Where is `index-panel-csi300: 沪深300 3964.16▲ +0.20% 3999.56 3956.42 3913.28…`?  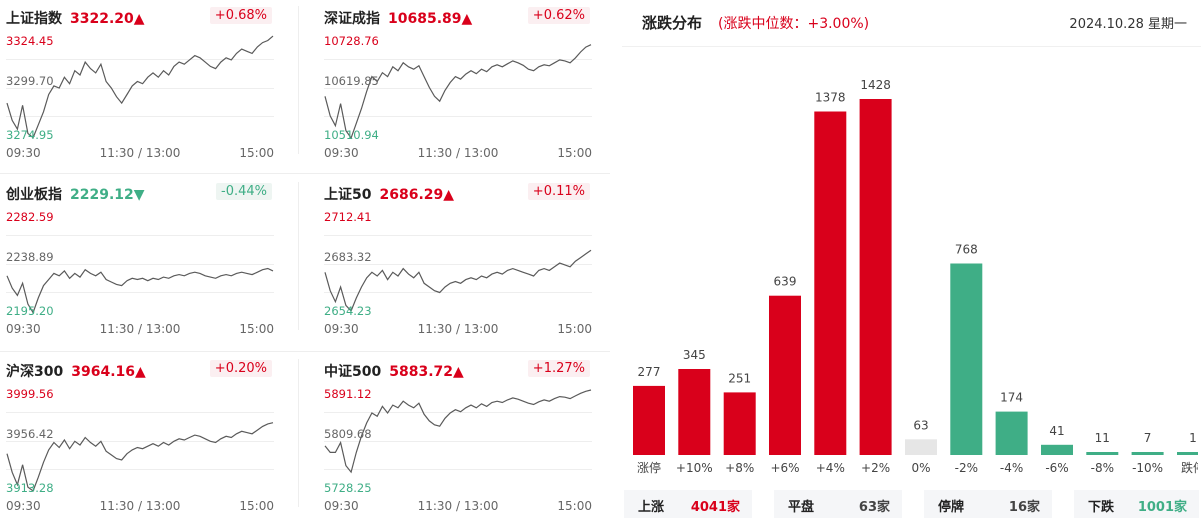
index-panel-csi300: 沪深300 3964.16▲ +0.20% 3999.56 3956.42 3913.28… is located at coordinates (140, 439).